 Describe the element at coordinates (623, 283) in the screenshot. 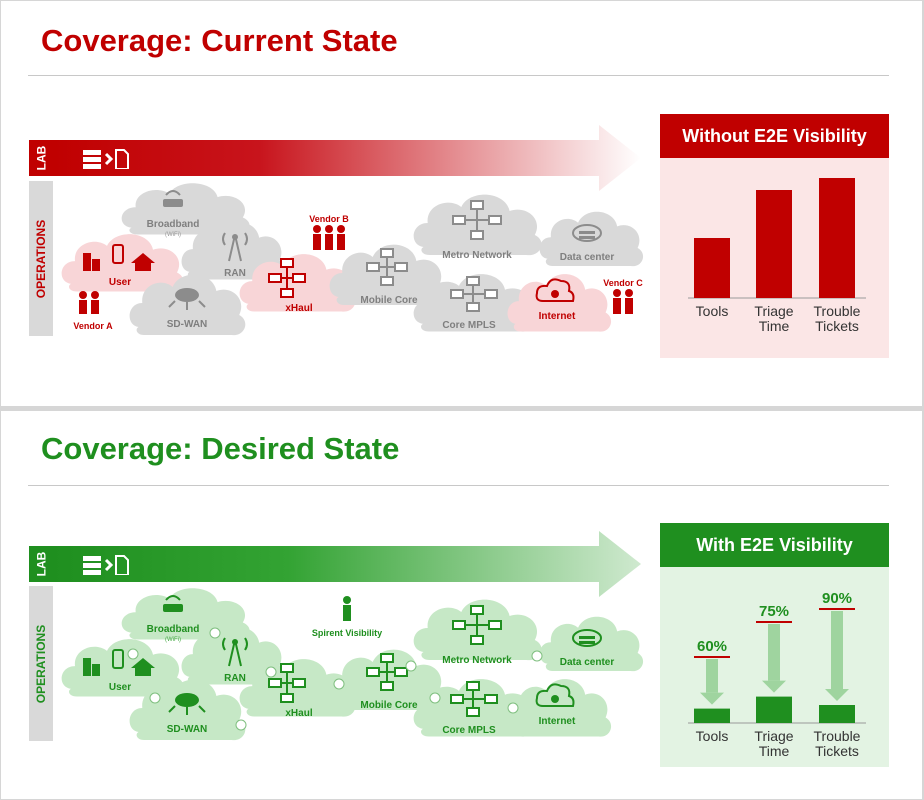

I see `svg-text: Vendor C` at that location.